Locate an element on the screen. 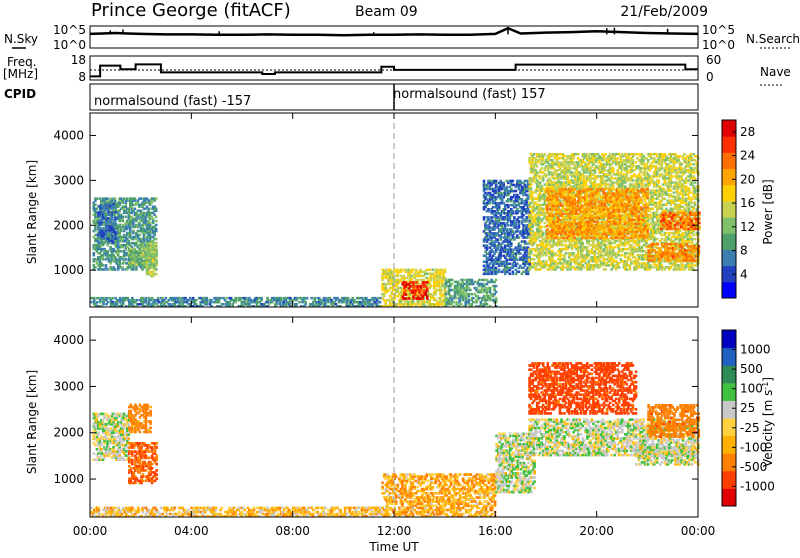 The image size is (800, 558). cpid-label-1: normalsound (fast) -157 is located at coordinates (172, 101).